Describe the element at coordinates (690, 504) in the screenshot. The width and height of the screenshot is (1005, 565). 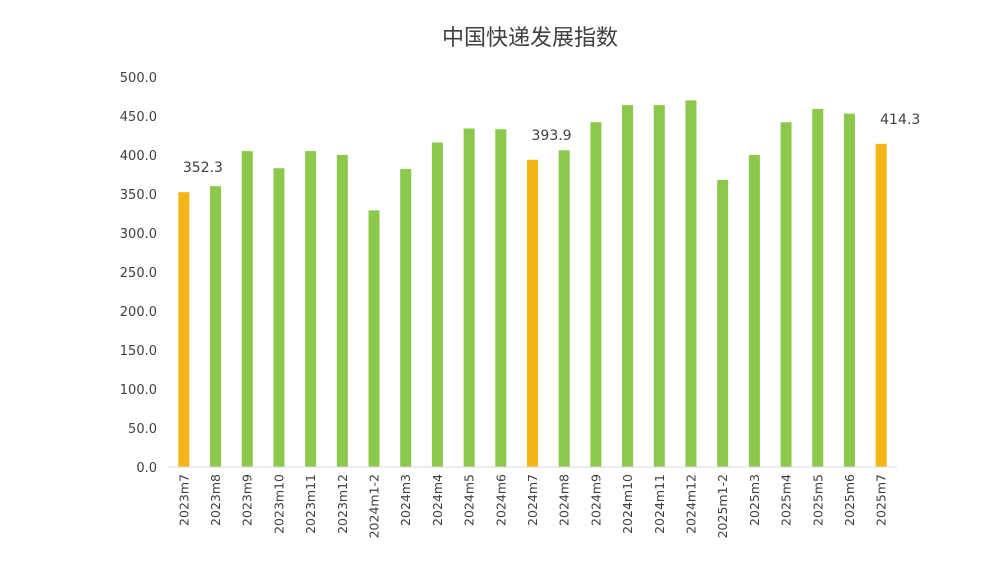
I see `x-tick-label: 2024m12` at that location.